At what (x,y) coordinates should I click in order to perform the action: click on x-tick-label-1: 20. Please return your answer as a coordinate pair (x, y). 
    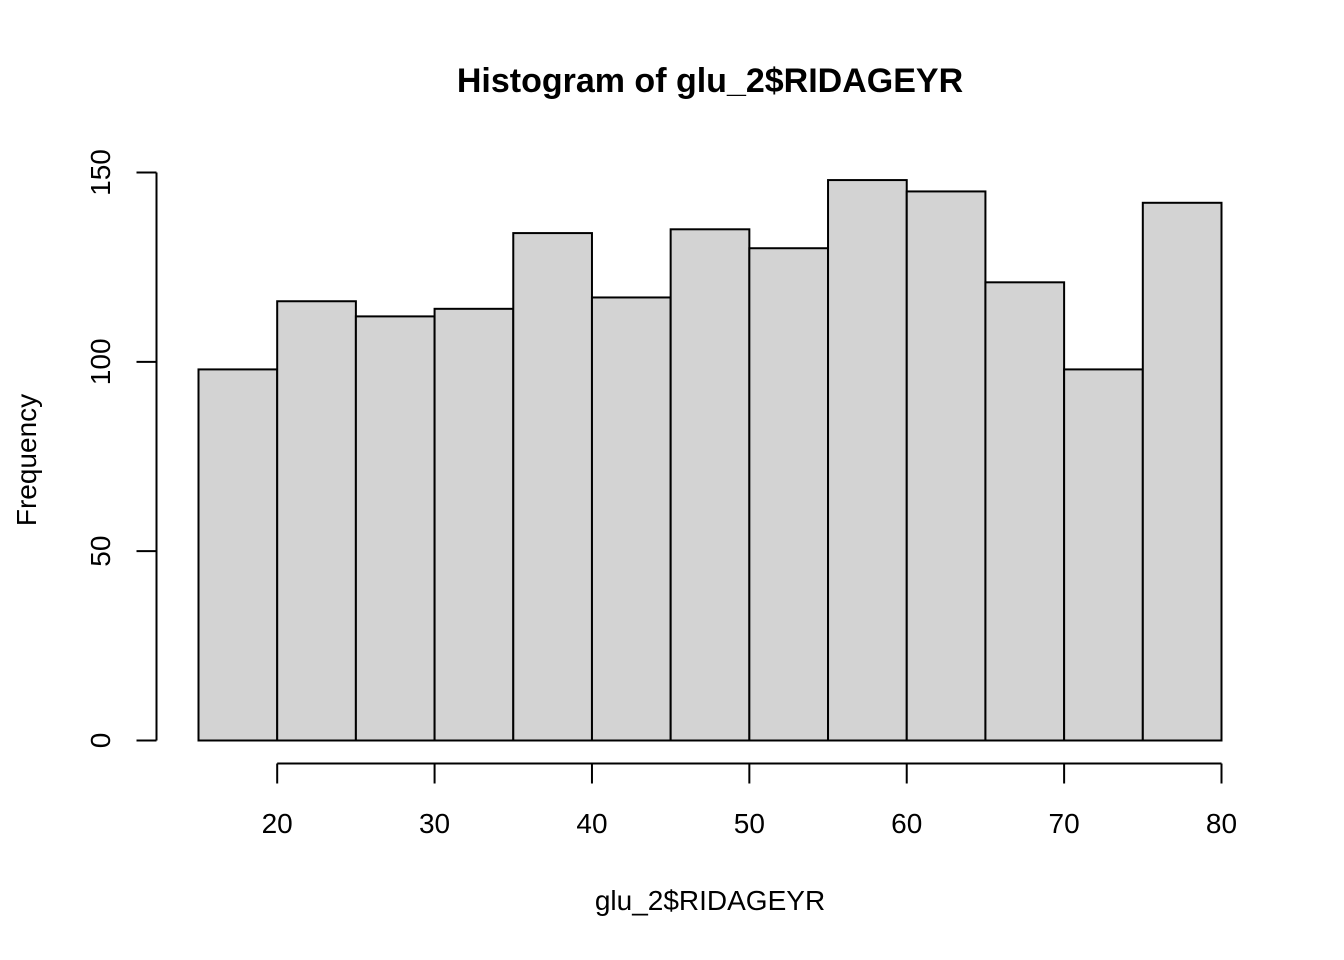
    Looking at the image, I should click on (277, 823).